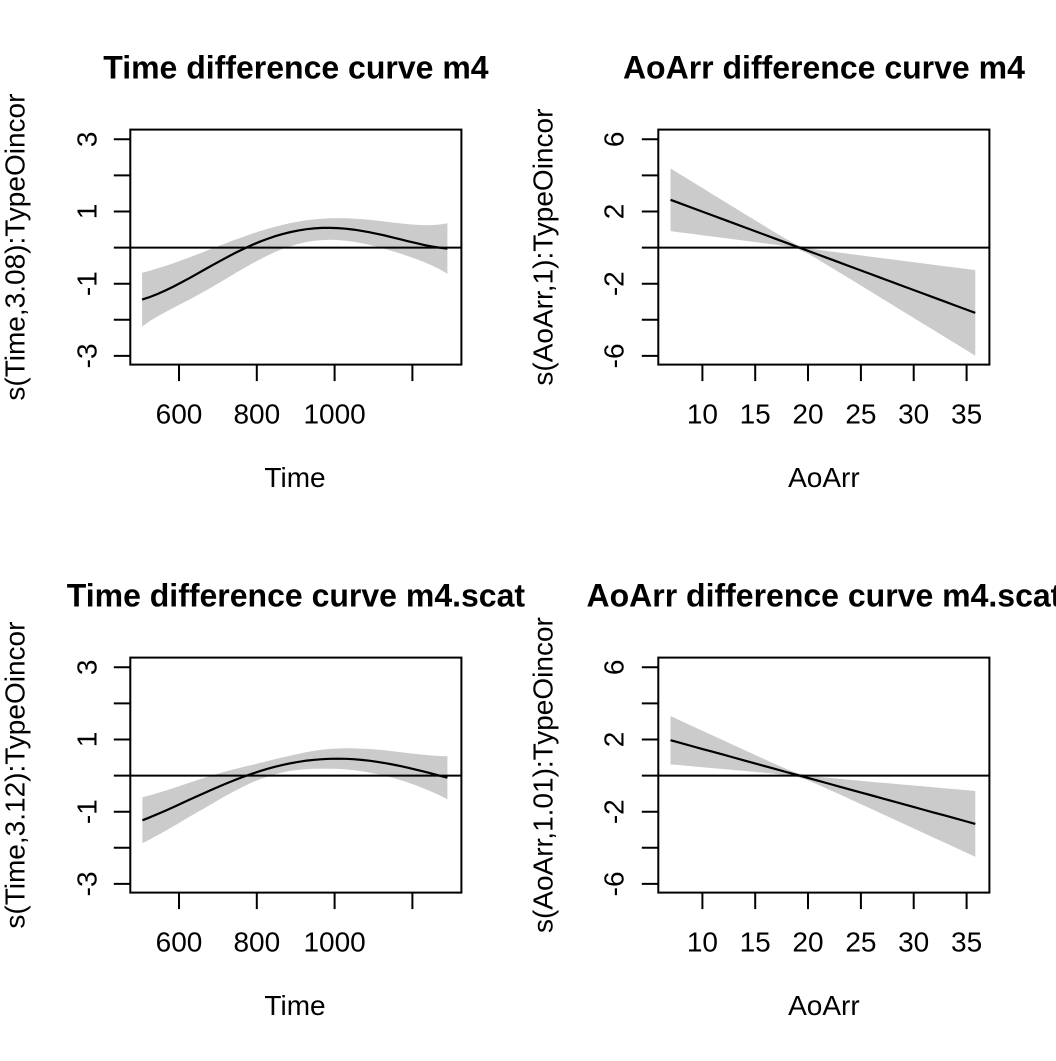 This screenshot has height=1061, width=1056. What do you see at coordinates (821, 596) in the screenshot?
I see `svg-text: AoArr difference curve m4.scat` at bounding box center [821, 596].